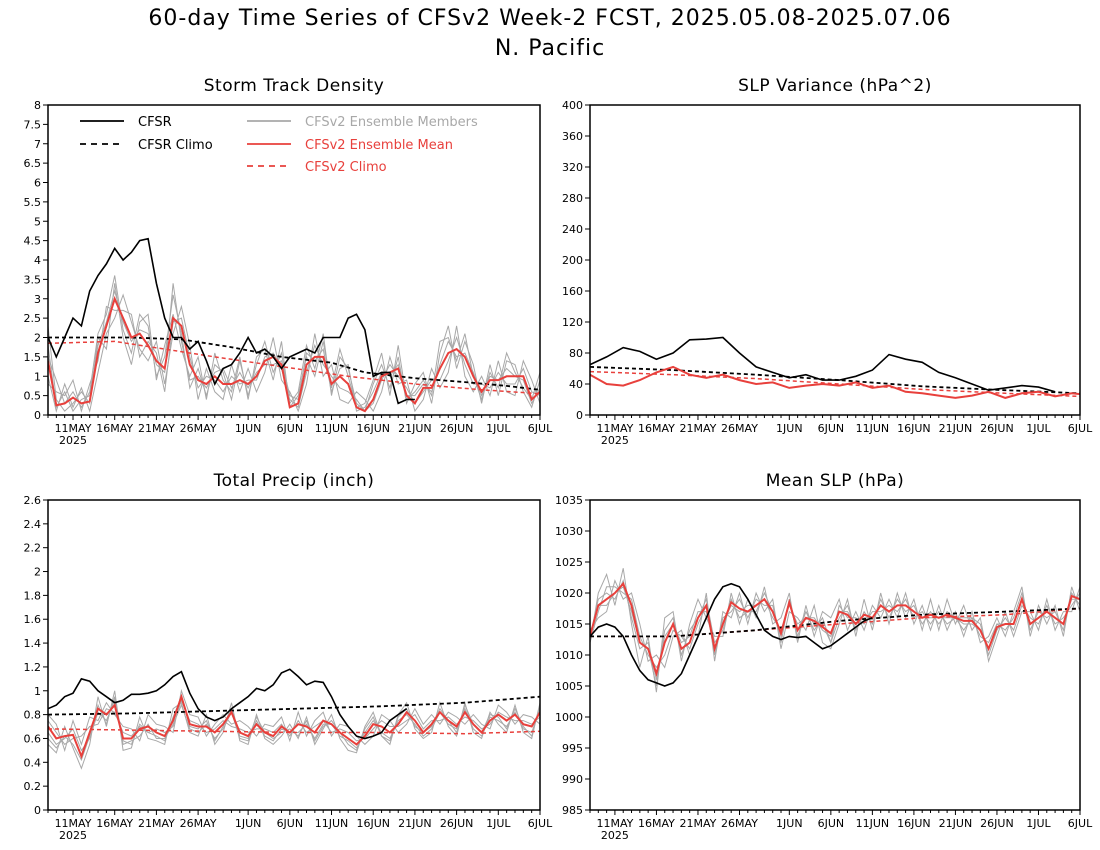 Image resolution: width=1100 pixels, height=850 pixels. I want to click on y-tick-label: 0.6, so click(33, 738).